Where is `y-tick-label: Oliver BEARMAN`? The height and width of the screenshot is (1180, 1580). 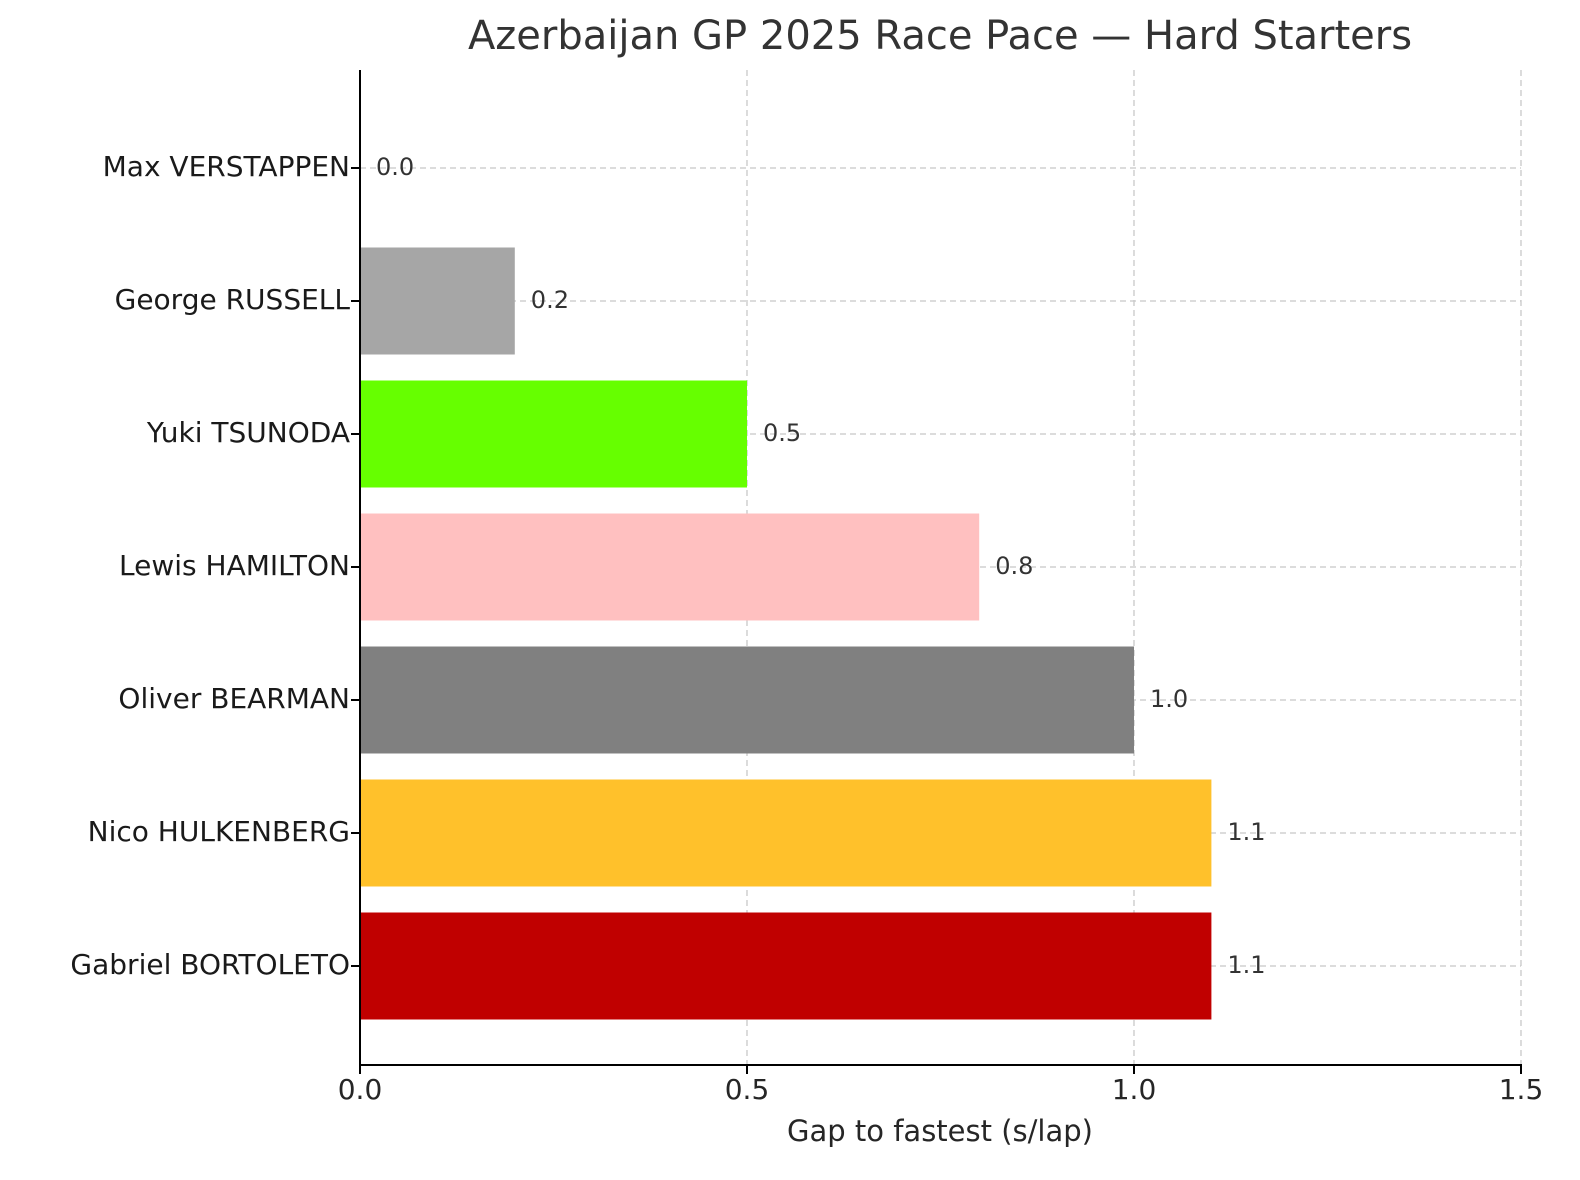 y-tick-label: Oliver BEARMAN is located at coordinates (234, 698).